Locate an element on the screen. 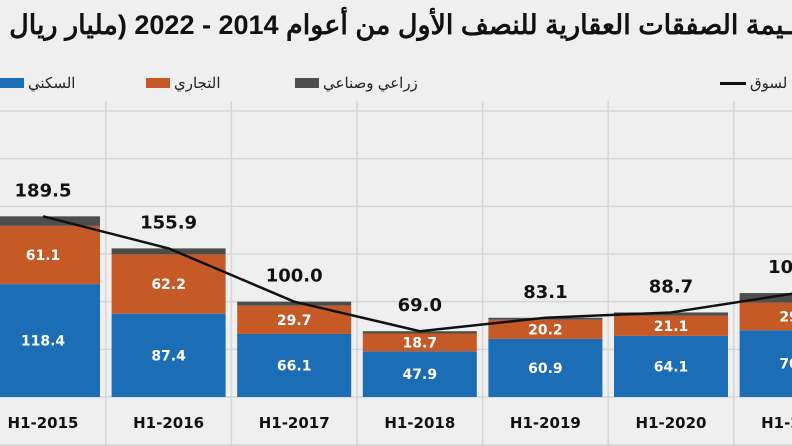 The image size is (792, 446). commercial-value-label: 20.2 is located at coordinates (545, 330).